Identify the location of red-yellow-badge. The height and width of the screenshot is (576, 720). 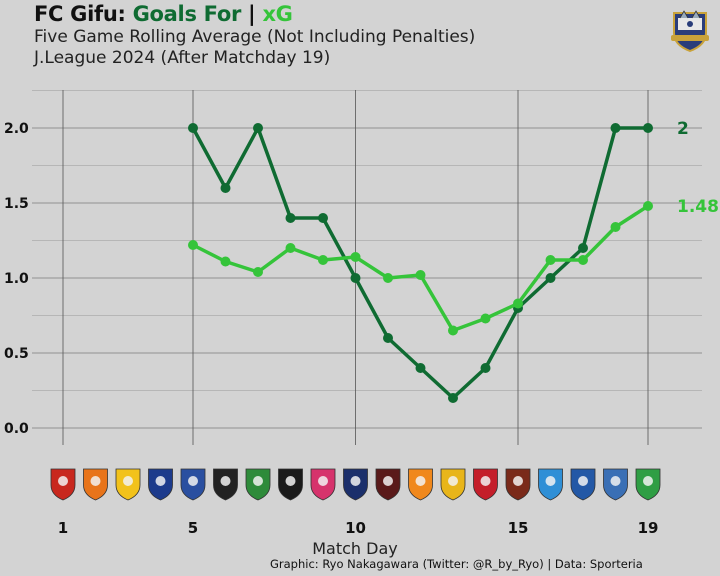
(485, 484).